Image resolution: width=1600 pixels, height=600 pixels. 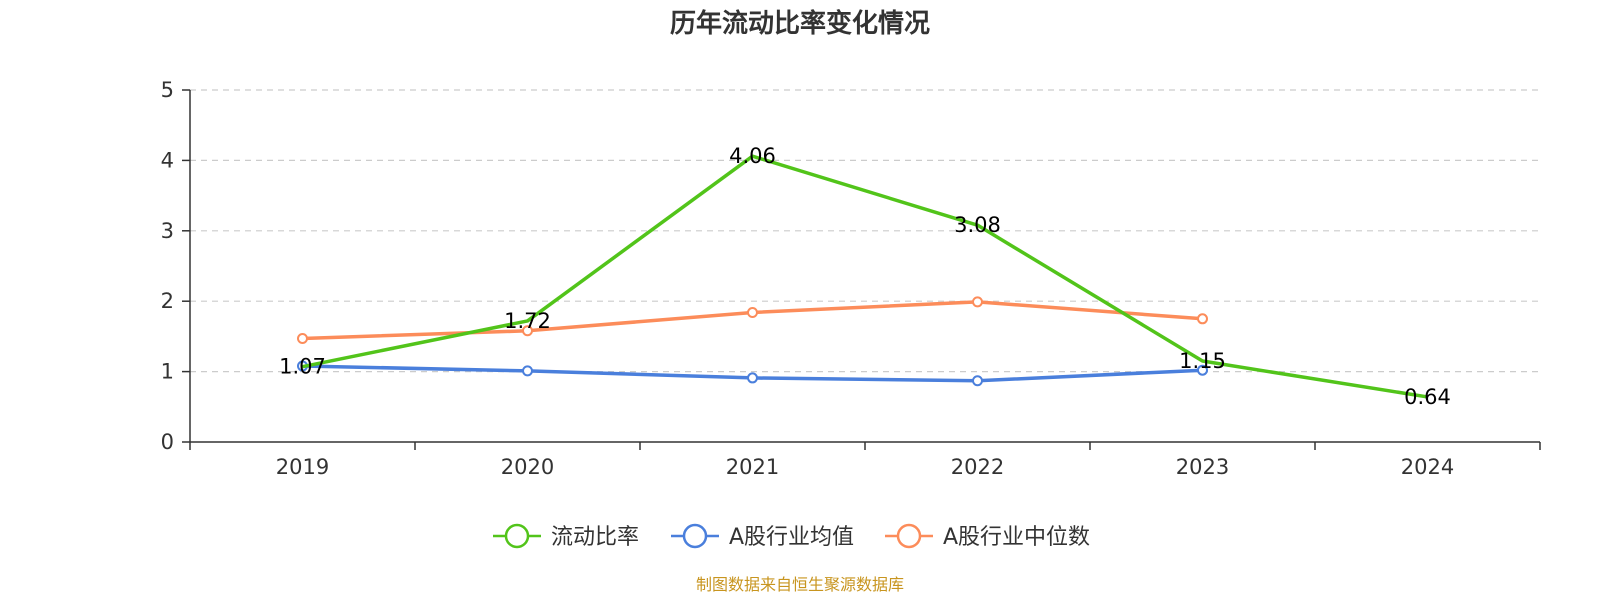 I want to click on source-note: 制图数据来自恒生聚源数据库, so click(x=800, y=584).